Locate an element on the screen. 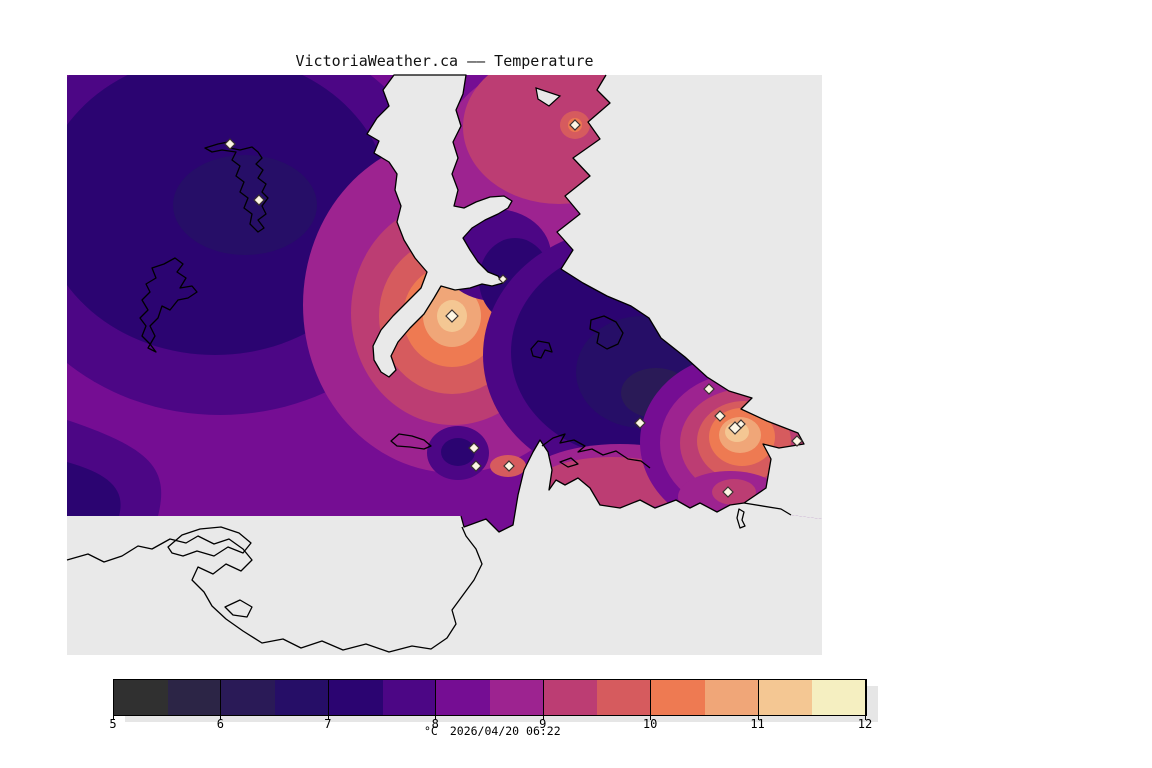 The width and height of the screenshot is (1152, 768). unit-label: °C is located at coordinates (431, 731).